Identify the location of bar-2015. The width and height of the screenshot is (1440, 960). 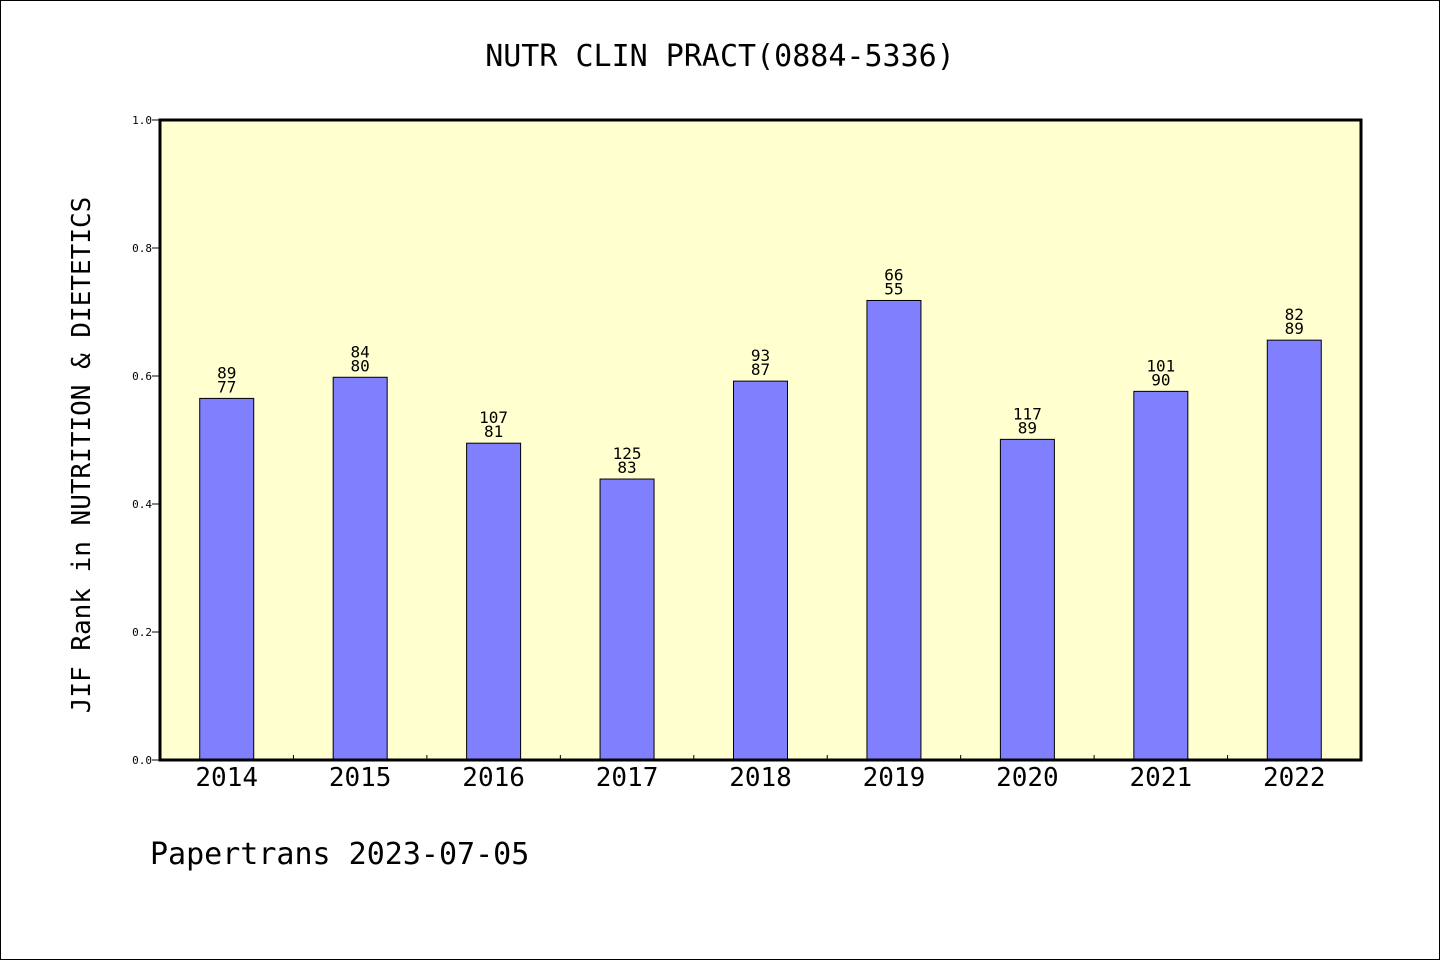
(360, 568).